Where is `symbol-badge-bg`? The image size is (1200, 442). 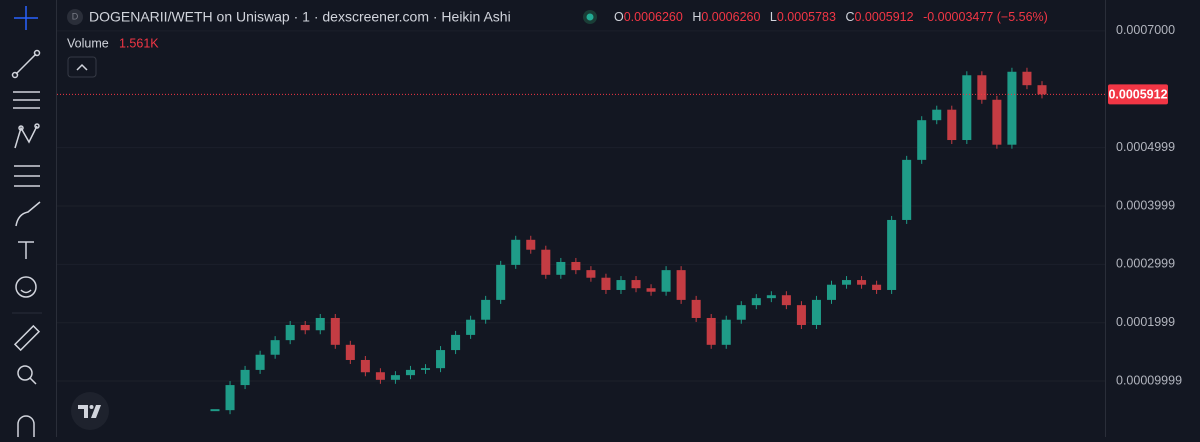
symbol-badge-bg is located at coordinates (75, 17).